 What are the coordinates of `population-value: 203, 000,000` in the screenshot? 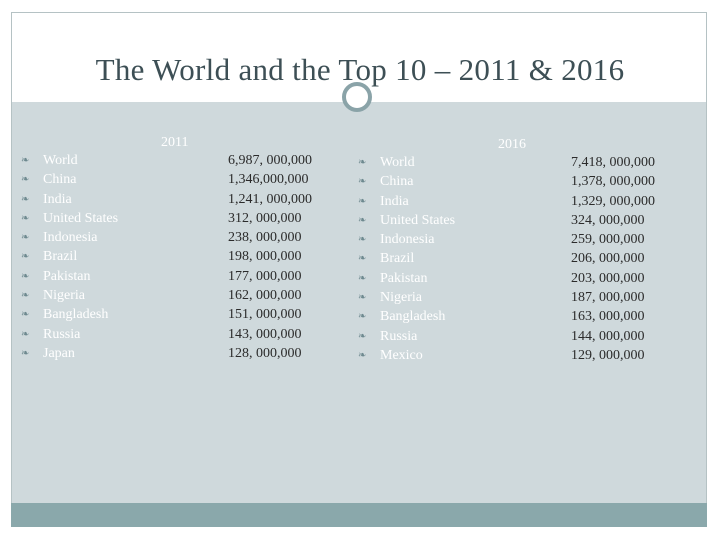 It's located at (608, 278).